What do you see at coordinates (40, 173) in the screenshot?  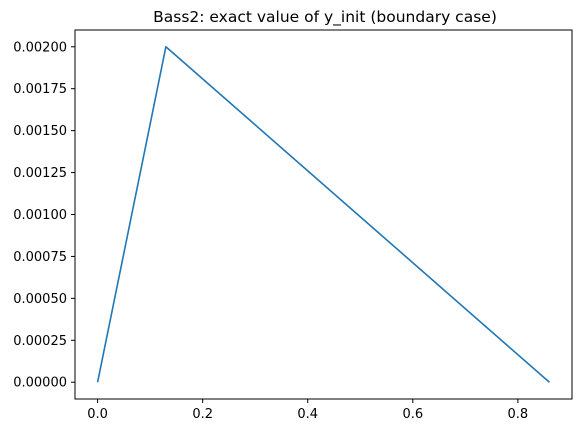 I see `y-tick-label: 0.00125` at bounding box center [40, 173].